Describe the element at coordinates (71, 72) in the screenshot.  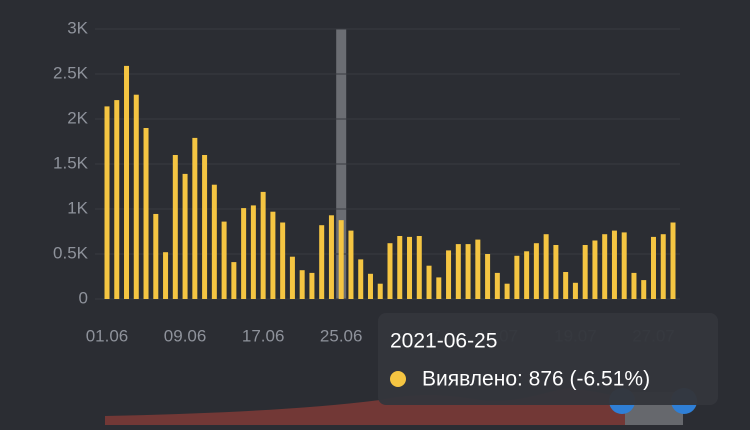
I see `y-tick-label: 2.5K` at that location.